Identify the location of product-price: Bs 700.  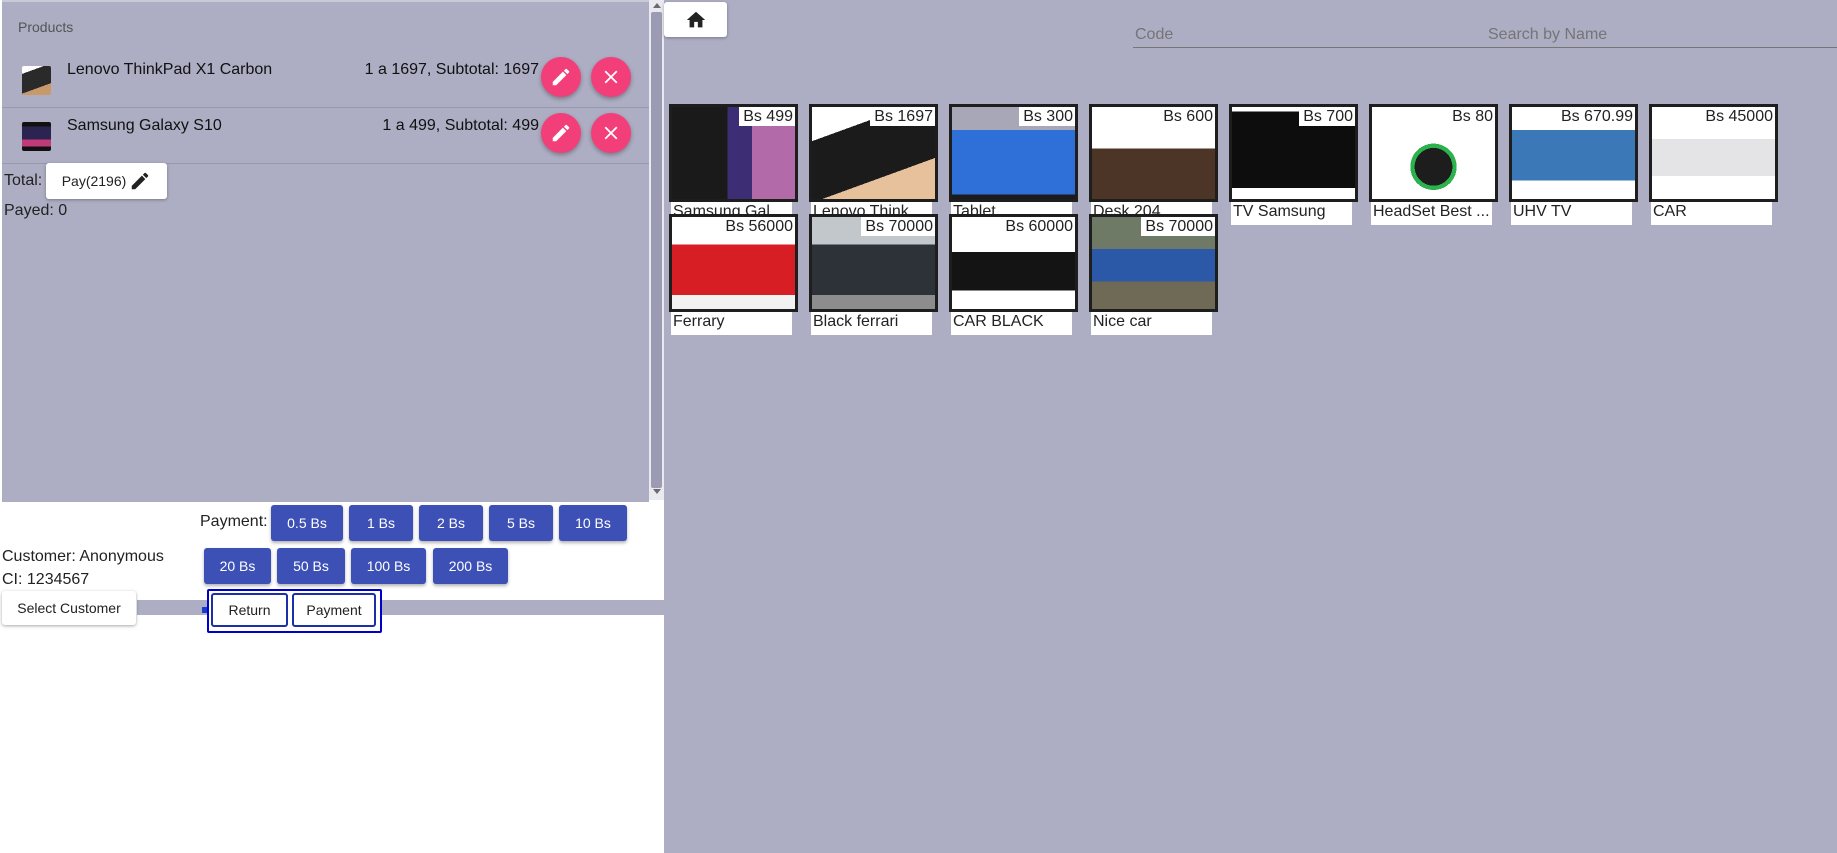
(1327, 116).